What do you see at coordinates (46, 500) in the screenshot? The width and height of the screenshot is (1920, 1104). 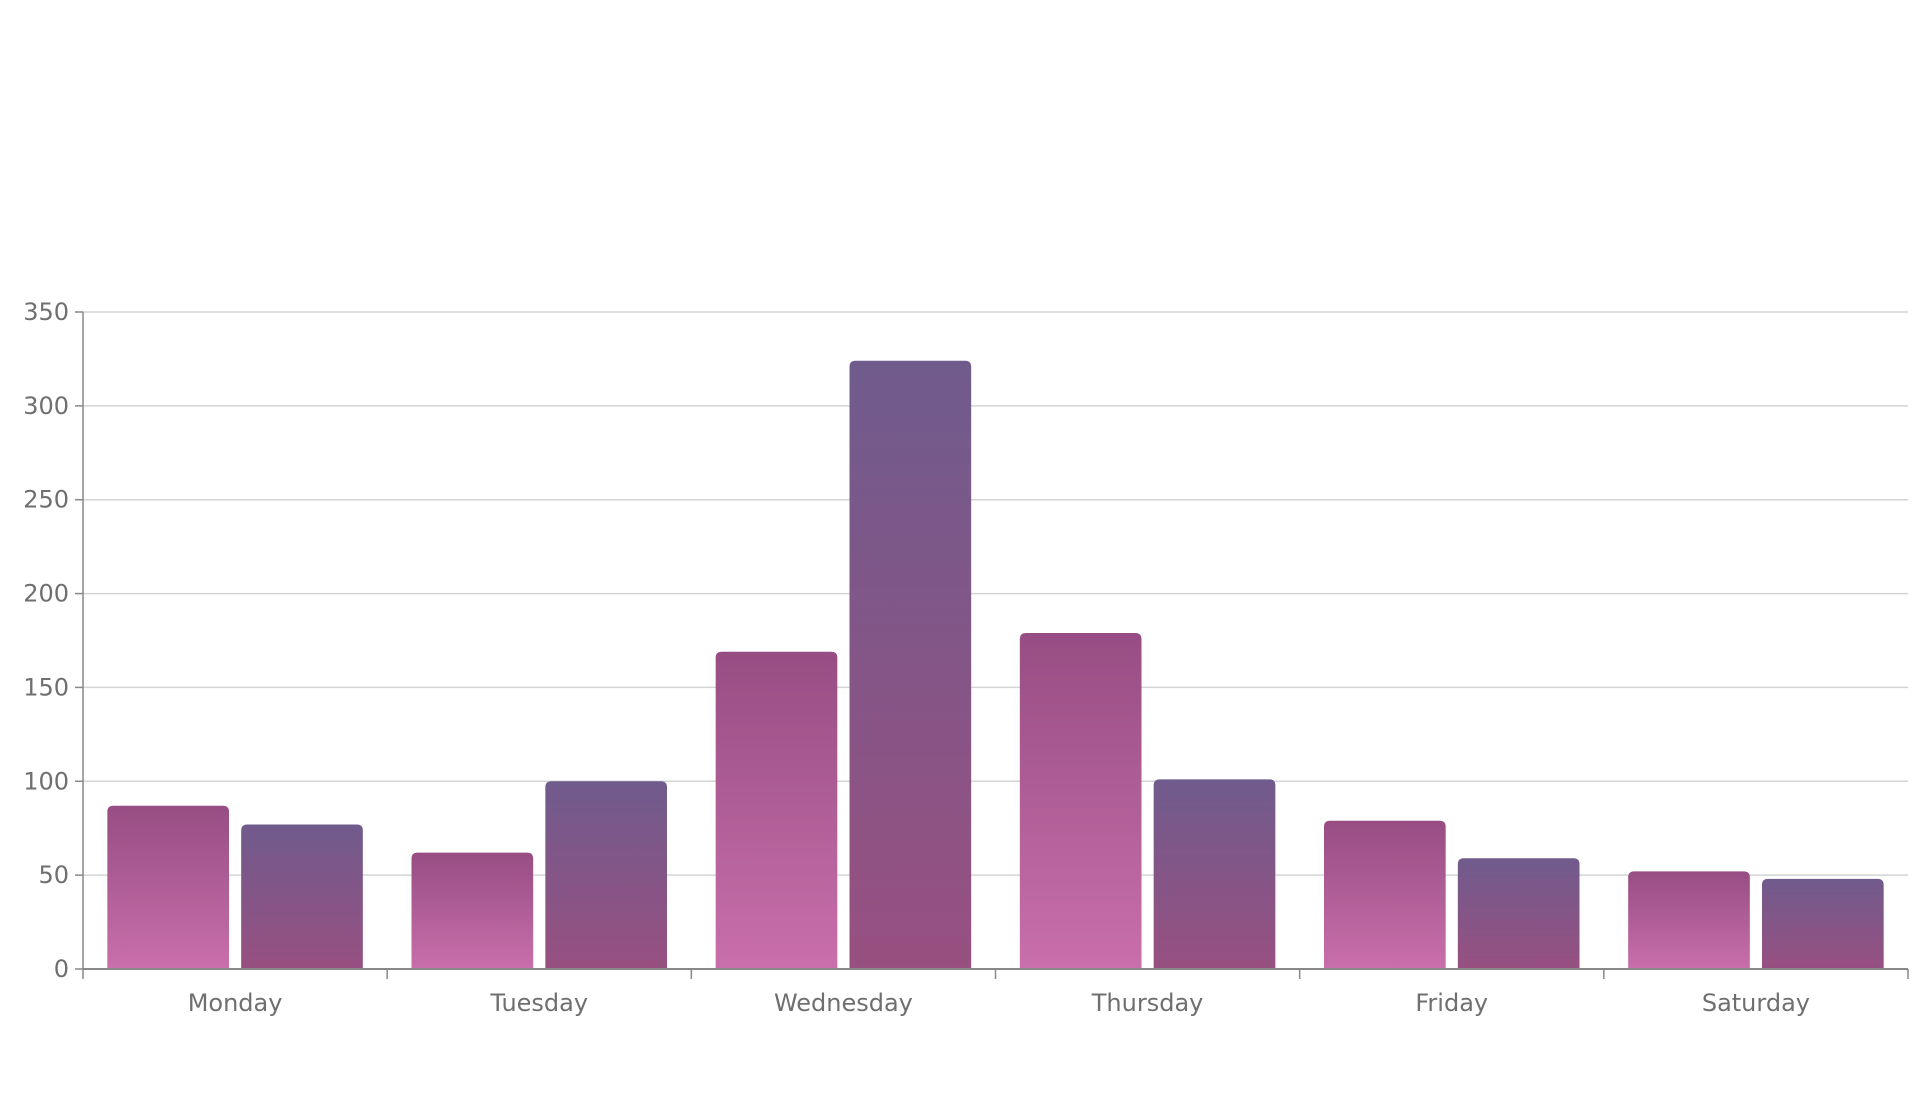 I see `y-tick-label: 250` at bounding box center [46, 500].